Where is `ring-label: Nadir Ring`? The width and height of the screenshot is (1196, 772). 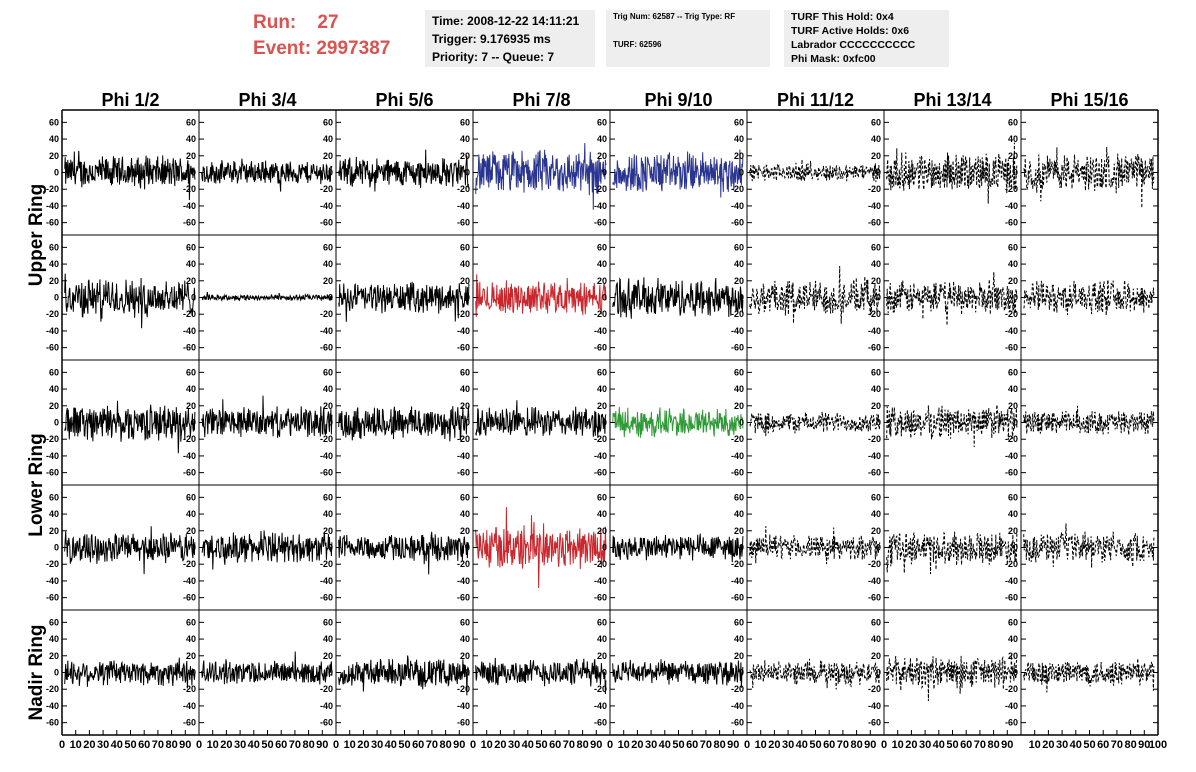
ring-label: Nadir Ring is located at coordinates (36, 672).